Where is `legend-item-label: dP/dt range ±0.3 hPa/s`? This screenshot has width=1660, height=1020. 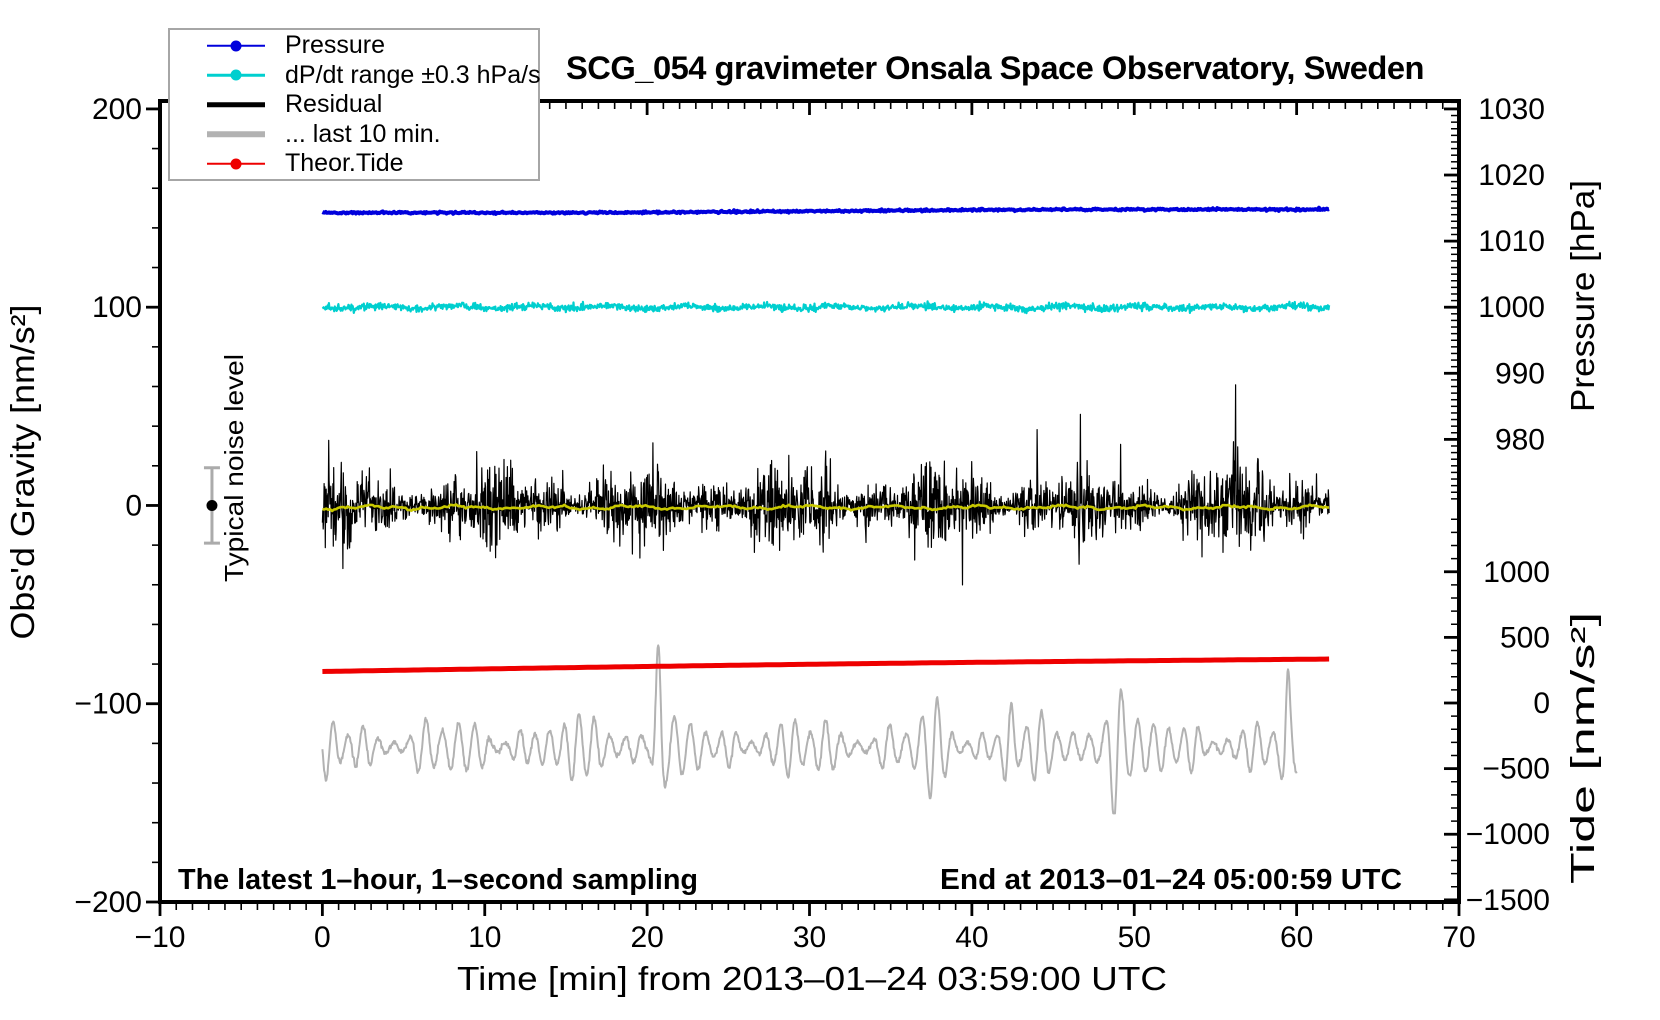
legend-item-label: dP/dt range ±0.3 hPa/s is located at coordinates (413, 74).